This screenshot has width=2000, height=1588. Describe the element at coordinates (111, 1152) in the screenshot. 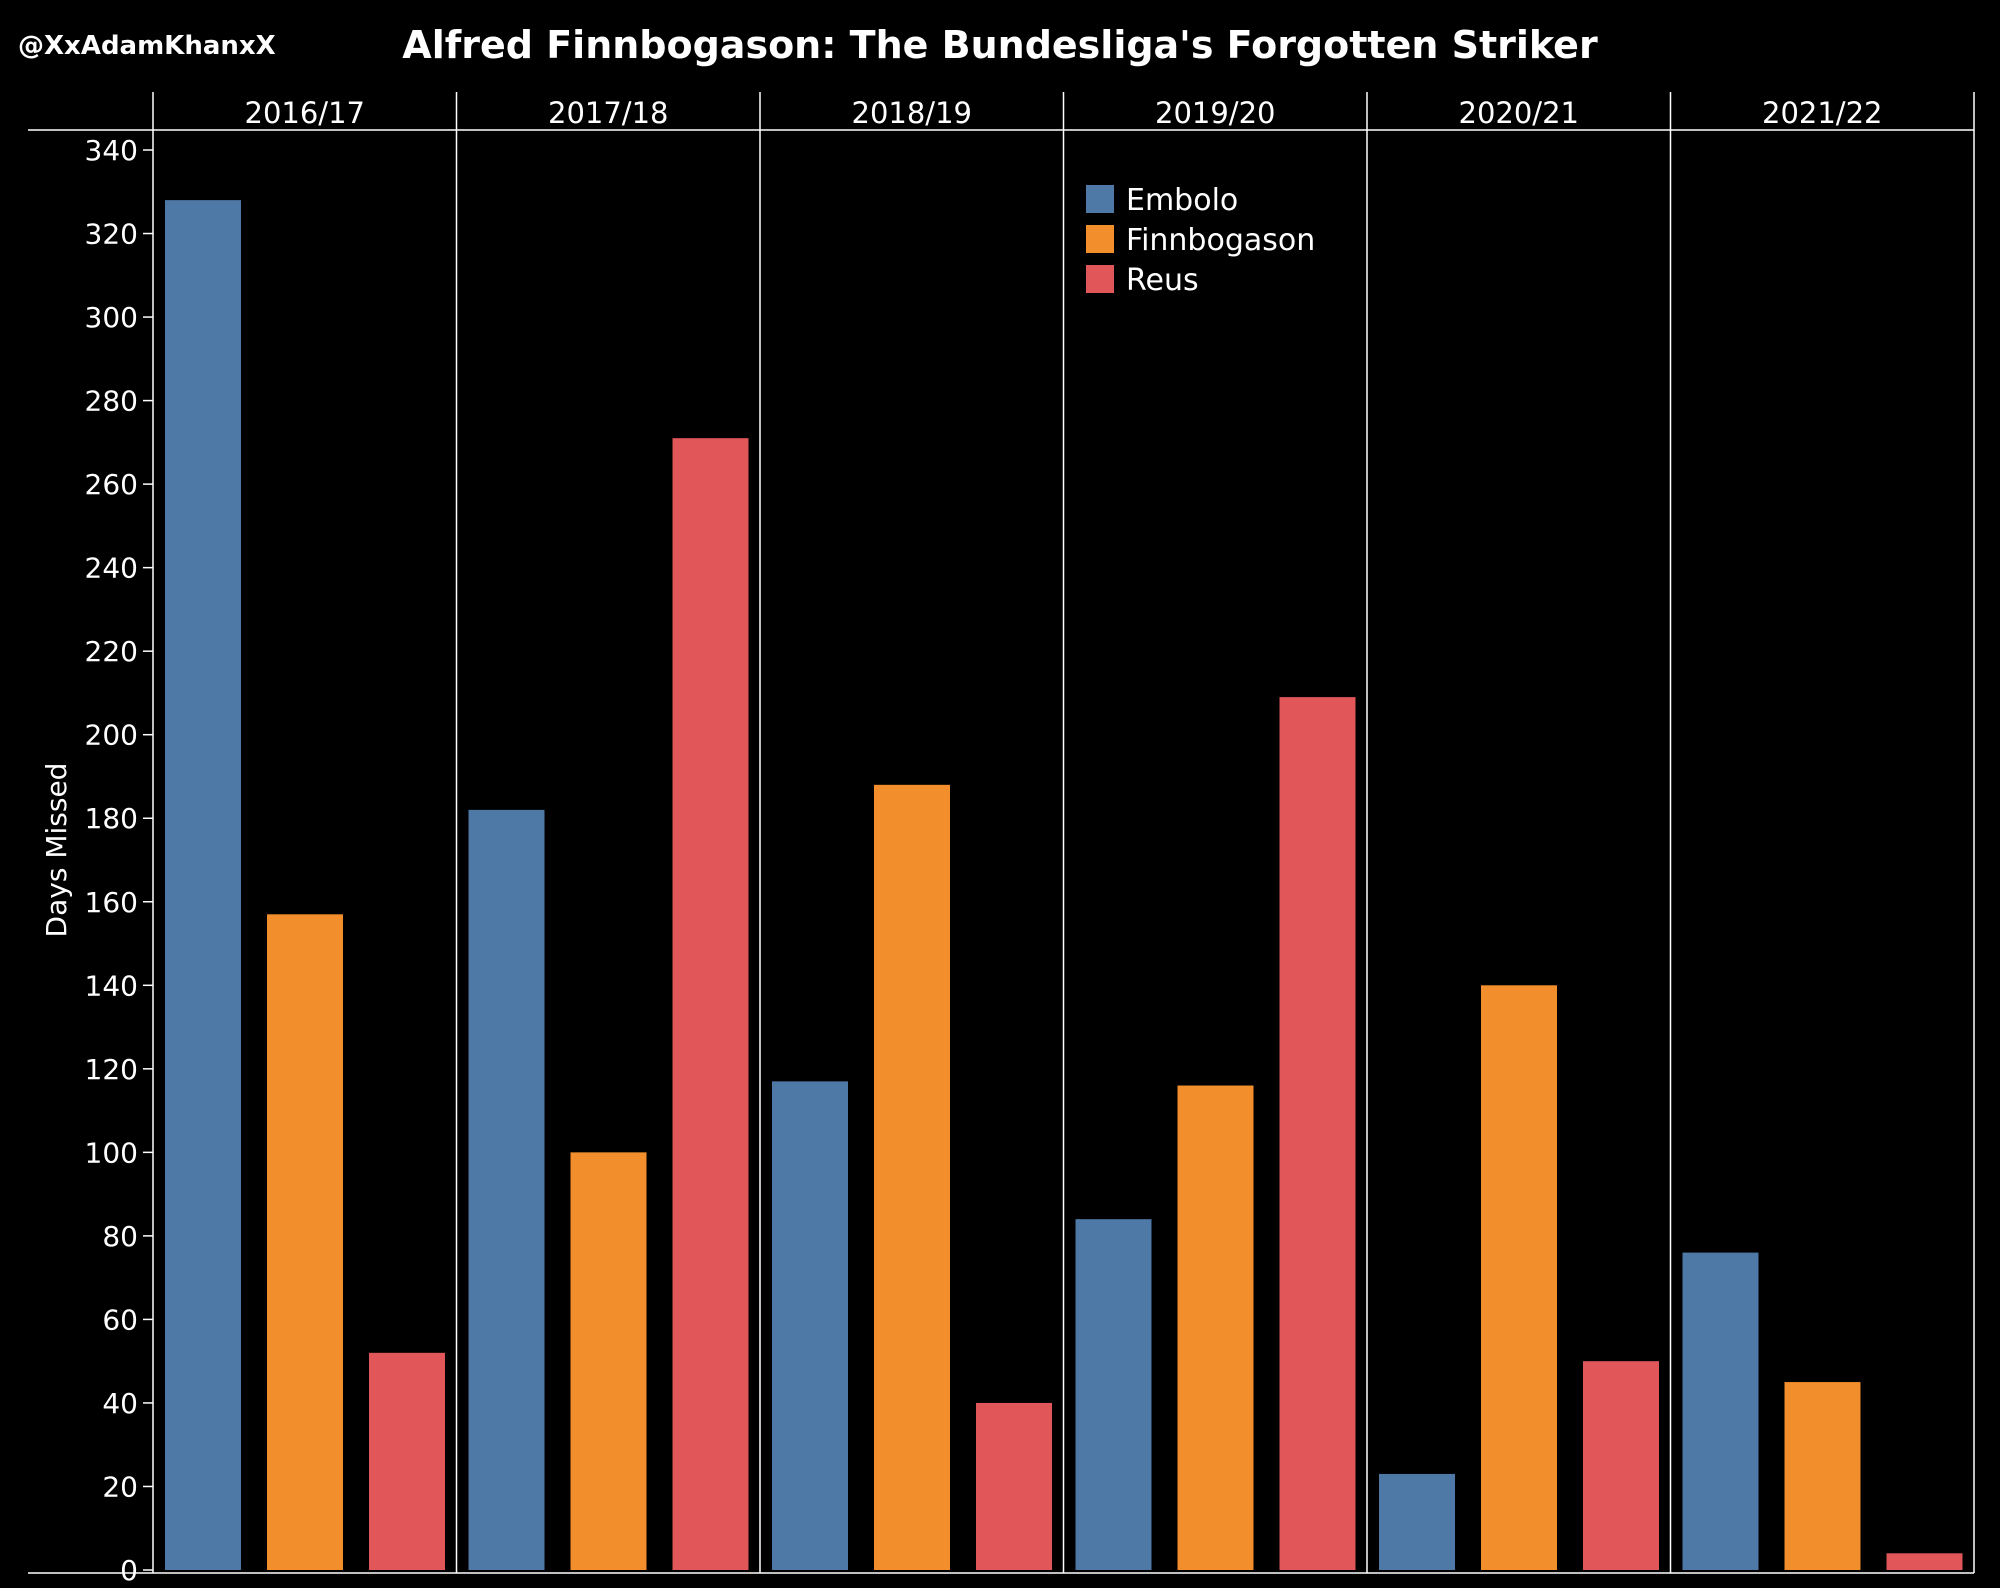

I see `y-tick-label: 100` at that location.